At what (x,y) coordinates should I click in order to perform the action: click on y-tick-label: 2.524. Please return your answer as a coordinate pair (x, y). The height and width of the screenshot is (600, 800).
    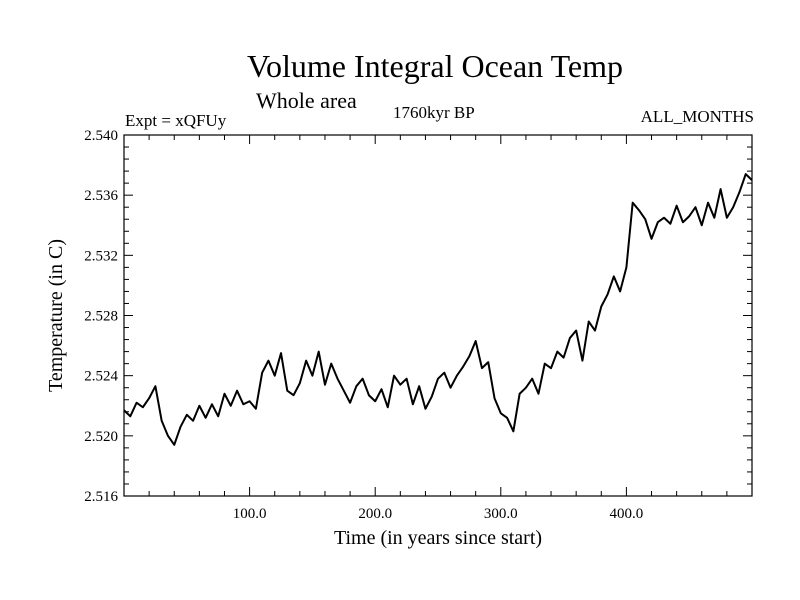
    Looking at the image, I should click on (101, 377).